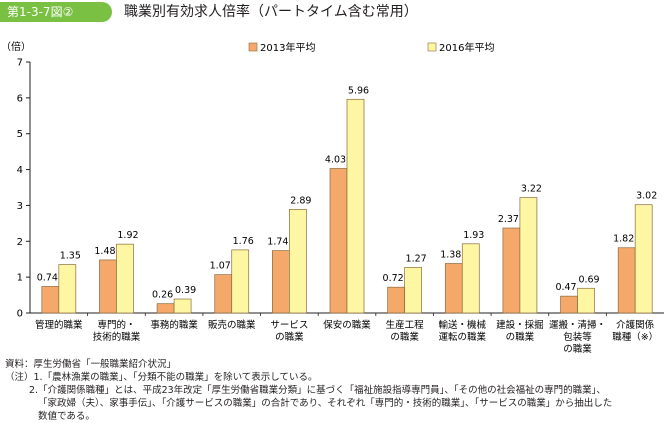 The height and width of the screenshot is (423, 670). I want to click on data-label: 0.39, so click(185, 290).